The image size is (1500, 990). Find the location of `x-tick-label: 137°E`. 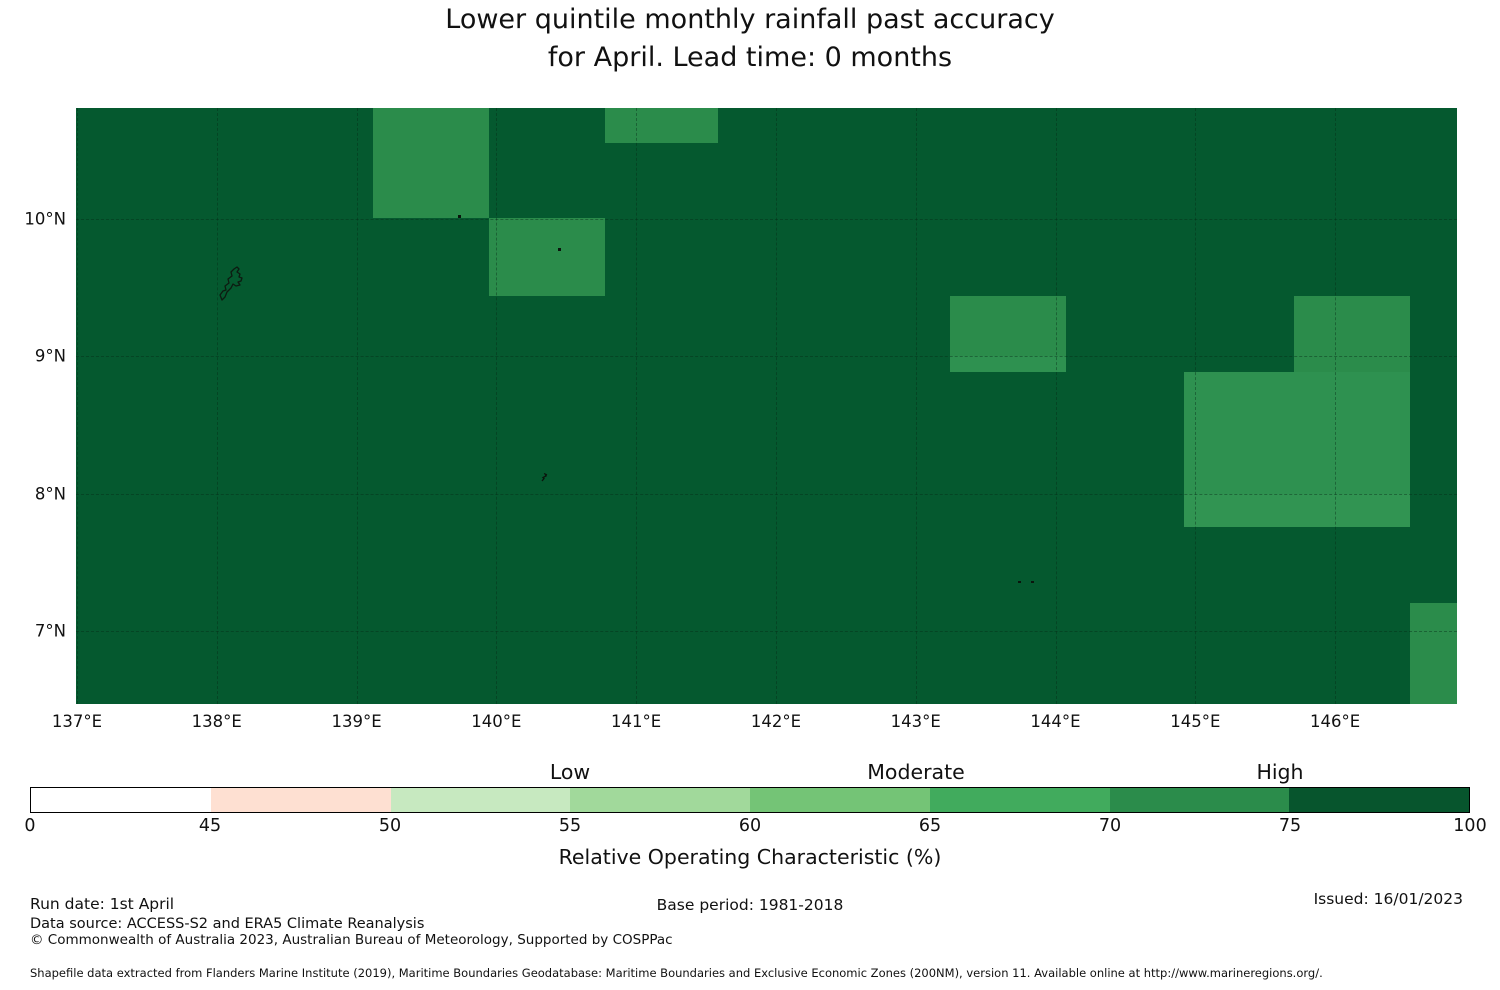

x-tick-label: 137°E is located at coordinates (77, 721).